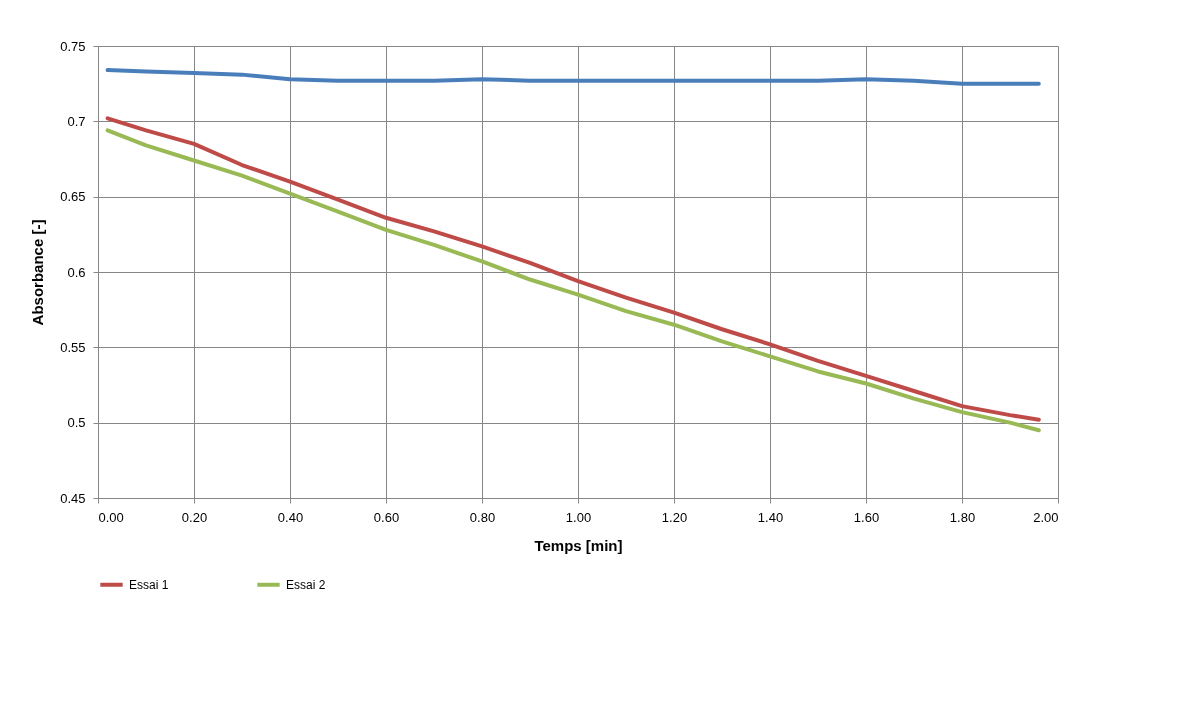 This screenshot has height=704, width=1203. What do you see at coordinates (38, 272) in the screenshot?
I see `y-axis-title: Absorbance [-]` at bounding box center [38, 272].